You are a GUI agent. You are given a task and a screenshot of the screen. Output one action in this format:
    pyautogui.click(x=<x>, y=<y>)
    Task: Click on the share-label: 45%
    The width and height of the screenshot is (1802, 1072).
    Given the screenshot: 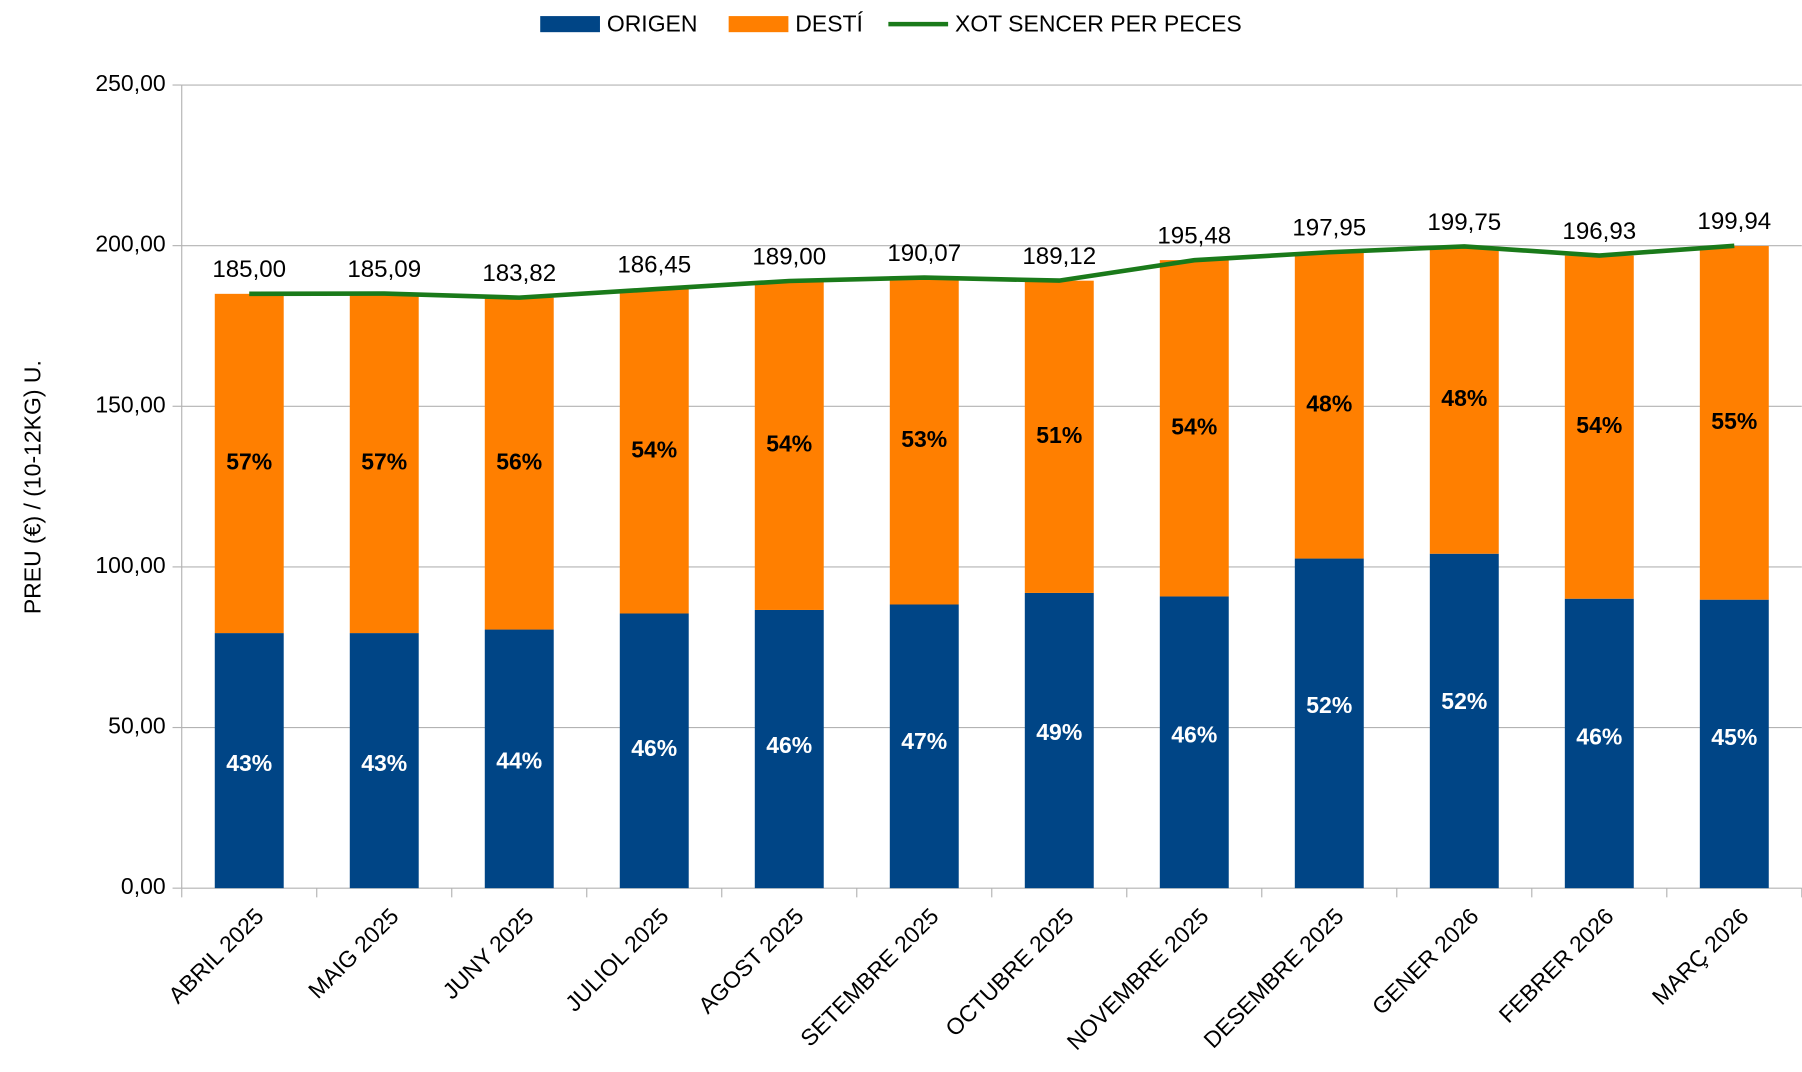 What is the action you would take?
    pyautogui.click(x=1734, y=737)
    